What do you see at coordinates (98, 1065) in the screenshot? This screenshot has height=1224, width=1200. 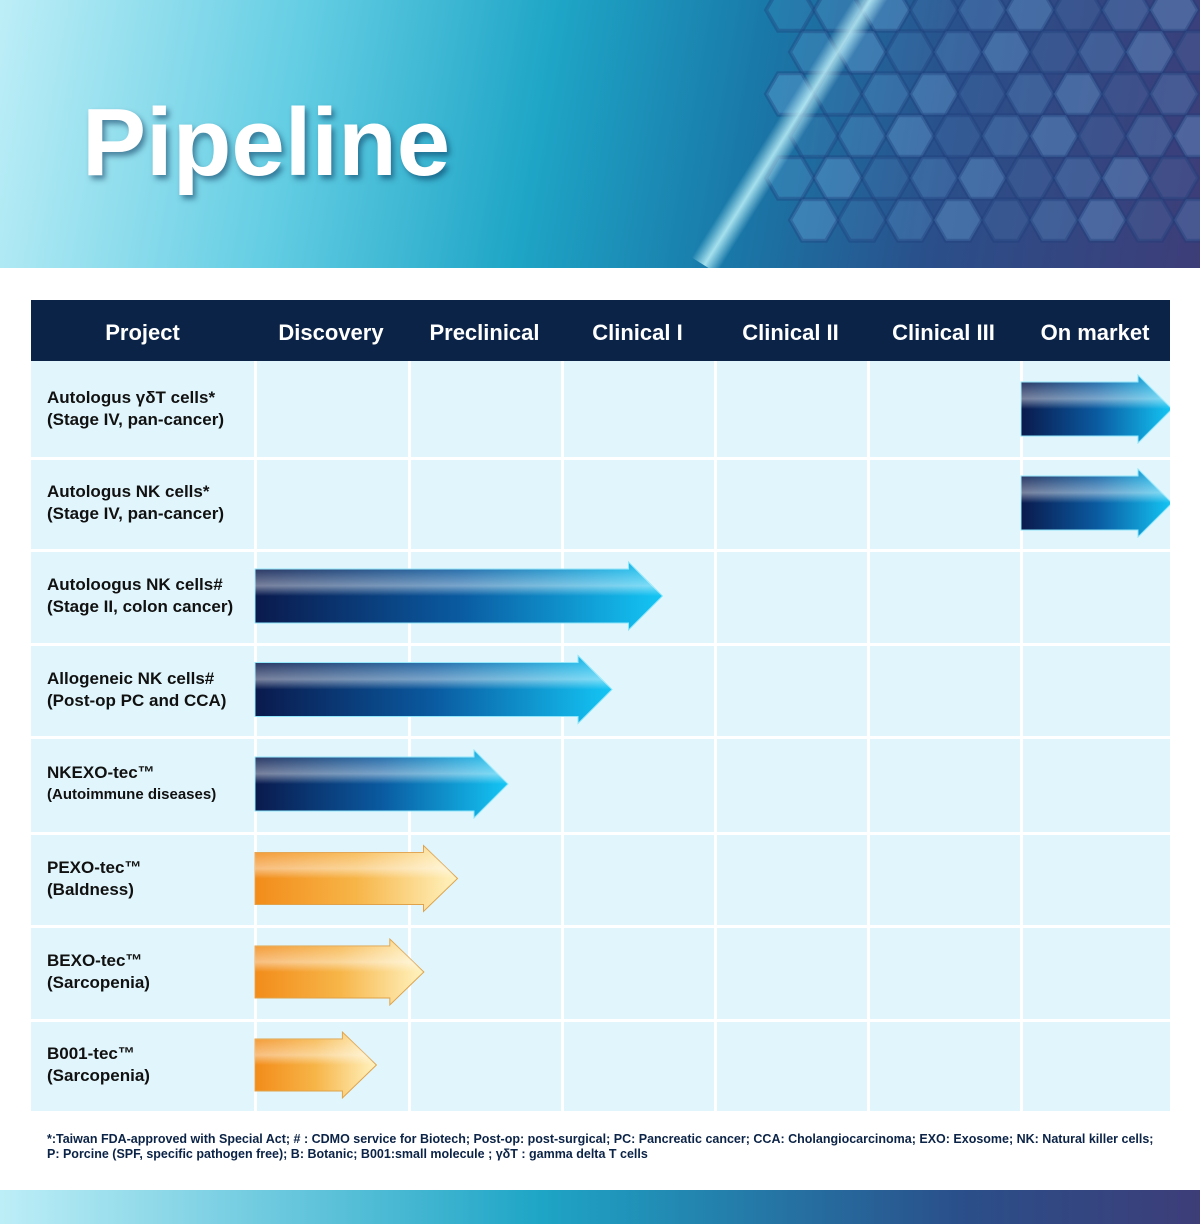 I see `project-label: B001-tec™ (Sarcopenia)` at bounding box center [98, 1065].